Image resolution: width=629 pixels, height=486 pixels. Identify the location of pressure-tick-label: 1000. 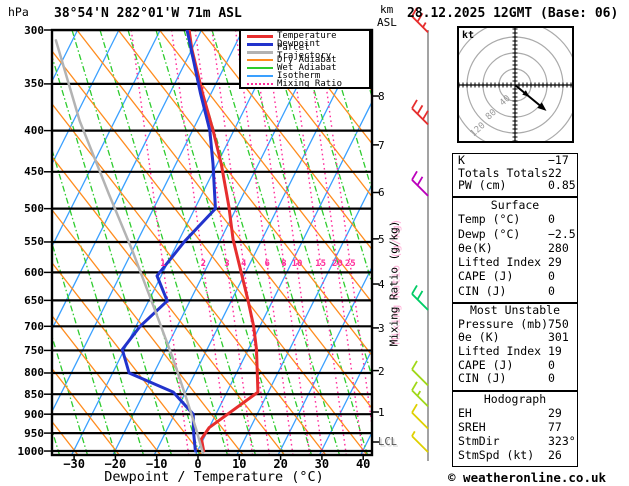
(31, 451).